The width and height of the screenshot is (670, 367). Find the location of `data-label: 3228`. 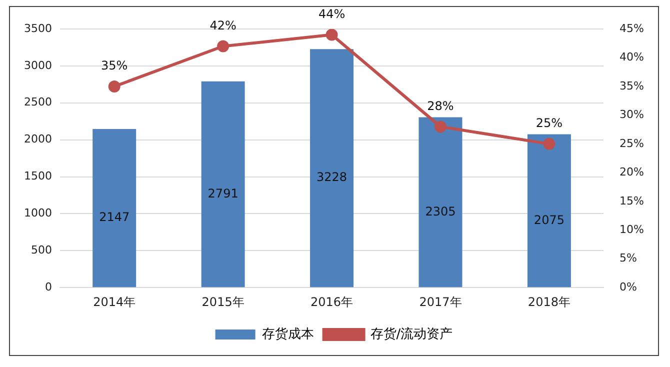

data-label: 3228 is located at coordinates (332, 177).